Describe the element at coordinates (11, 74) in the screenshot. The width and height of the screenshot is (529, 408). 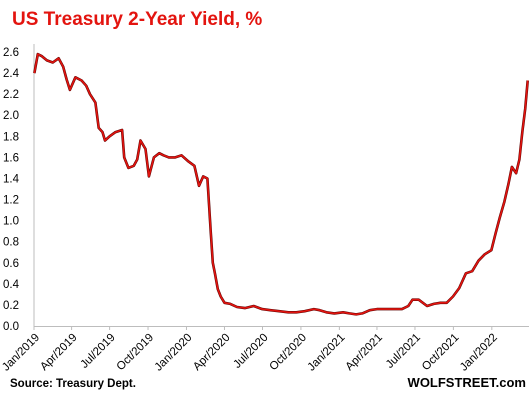
I see `y-tick-label: 2.4` at that location.